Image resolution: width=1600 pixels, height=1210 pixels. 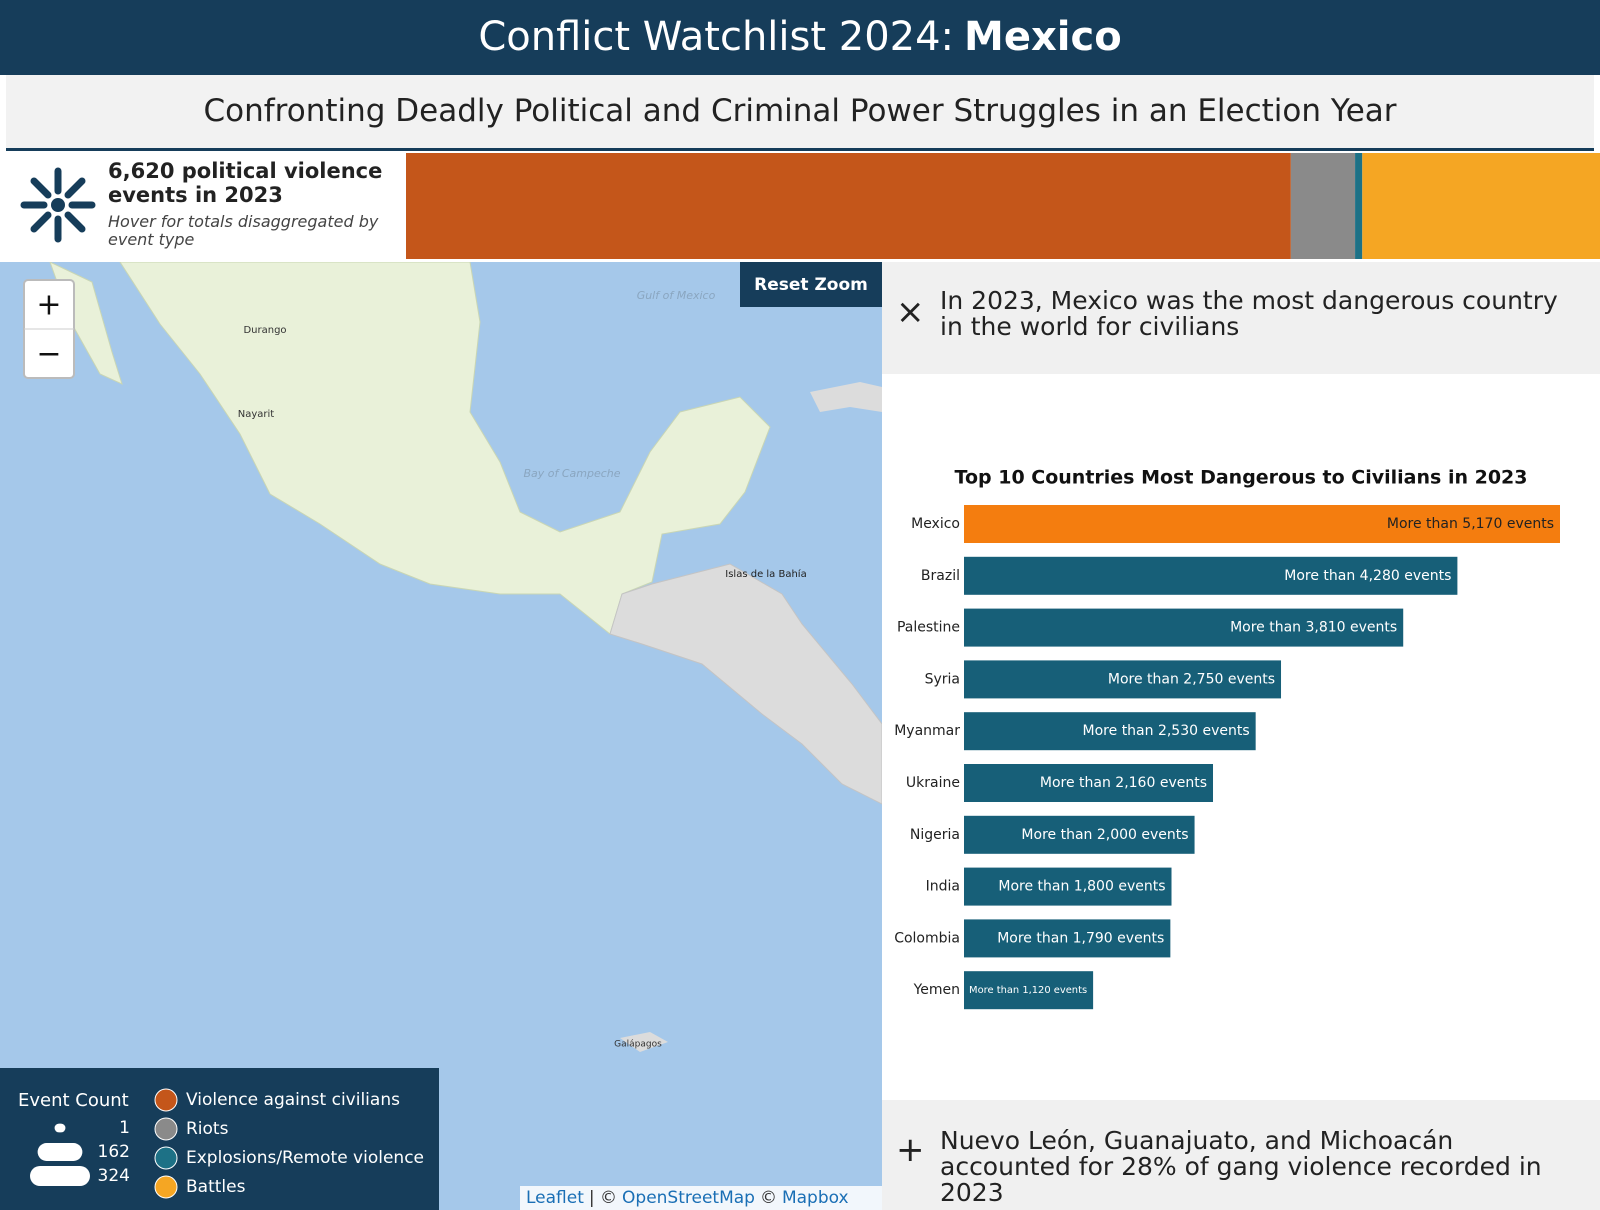 What do you see at coordinates (305, 1158) in the screenshot?
I see `legend-label: Explosions/Remote violence` at bounding box center [305, 1158].